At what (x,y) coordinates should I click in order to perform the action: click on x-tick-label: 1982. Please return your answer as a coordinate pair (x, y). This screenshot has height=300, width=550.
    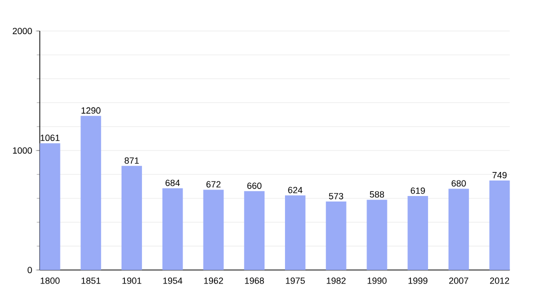
    Looking at the image, I should click on (336, 281).